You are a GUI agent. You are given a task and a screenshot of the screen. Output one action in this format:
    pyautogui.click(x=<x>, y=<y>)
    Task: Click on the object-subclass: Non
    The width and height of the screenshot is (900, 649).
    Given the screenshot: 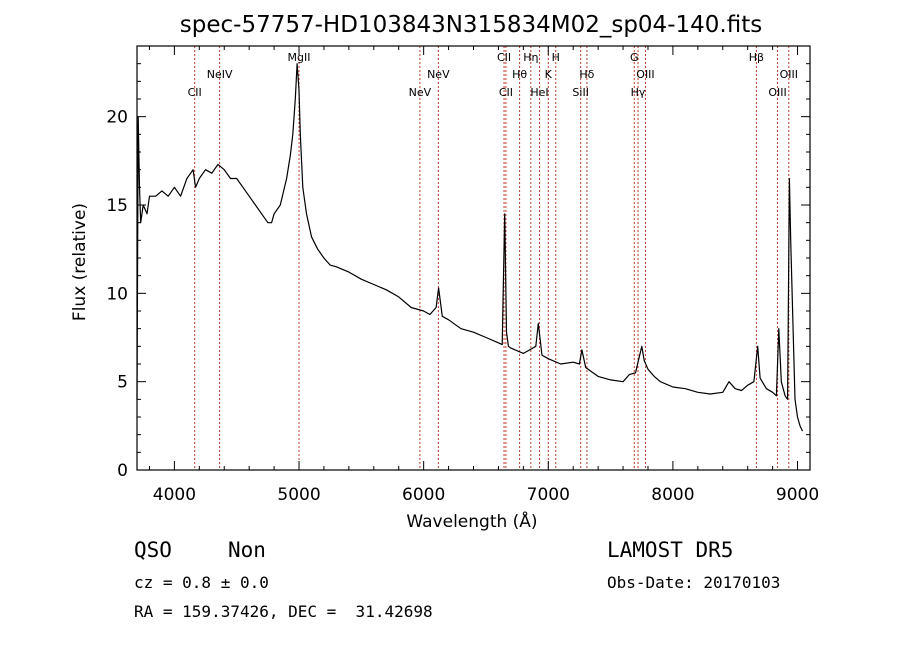 What is the action you would take?
    pyautogui.click(x=247, y=550)
    